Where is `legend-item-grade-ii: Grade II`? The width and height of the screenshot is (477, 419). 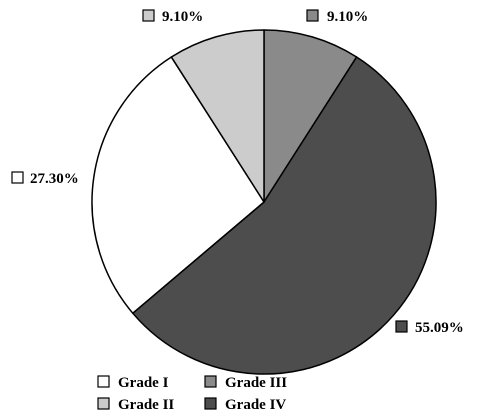 legend-item-grade-ii: Grade II is located at coordinates (135, 405).